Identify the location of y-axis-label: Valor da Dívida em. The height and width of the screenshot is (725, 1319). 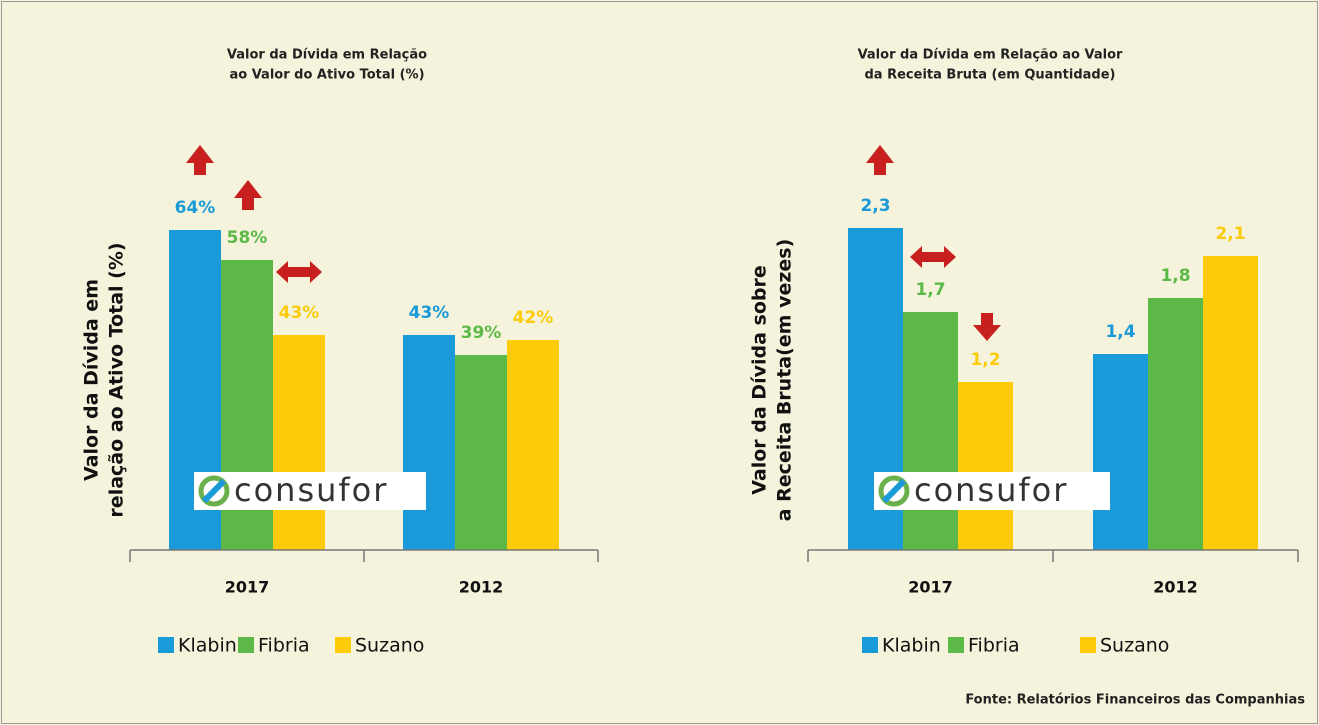
(92, 380).